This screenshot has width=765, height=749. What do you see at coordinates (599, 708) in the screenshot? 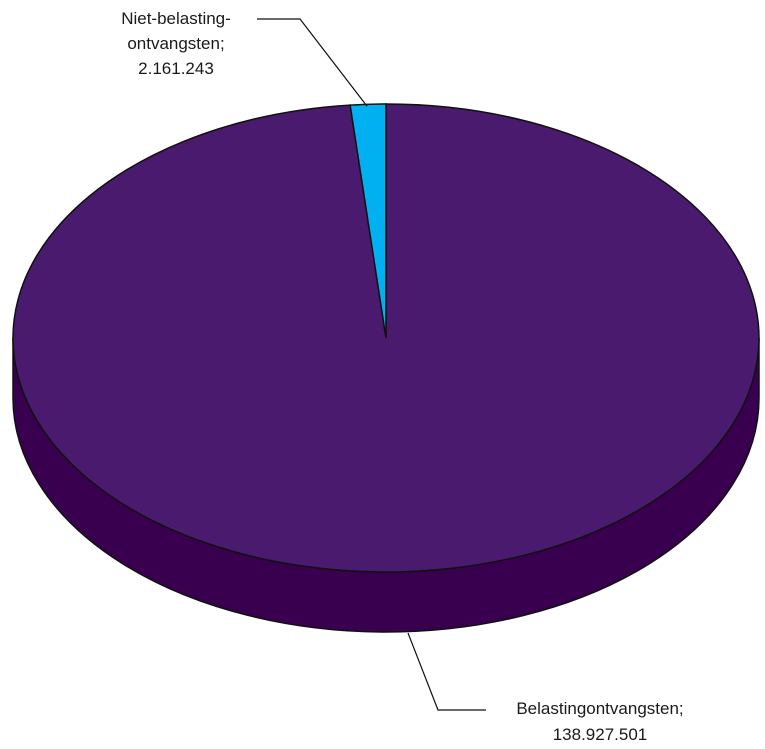
I see `slice-label-belasting: Belastingontvangsten;` at bounding box center [599, 708].